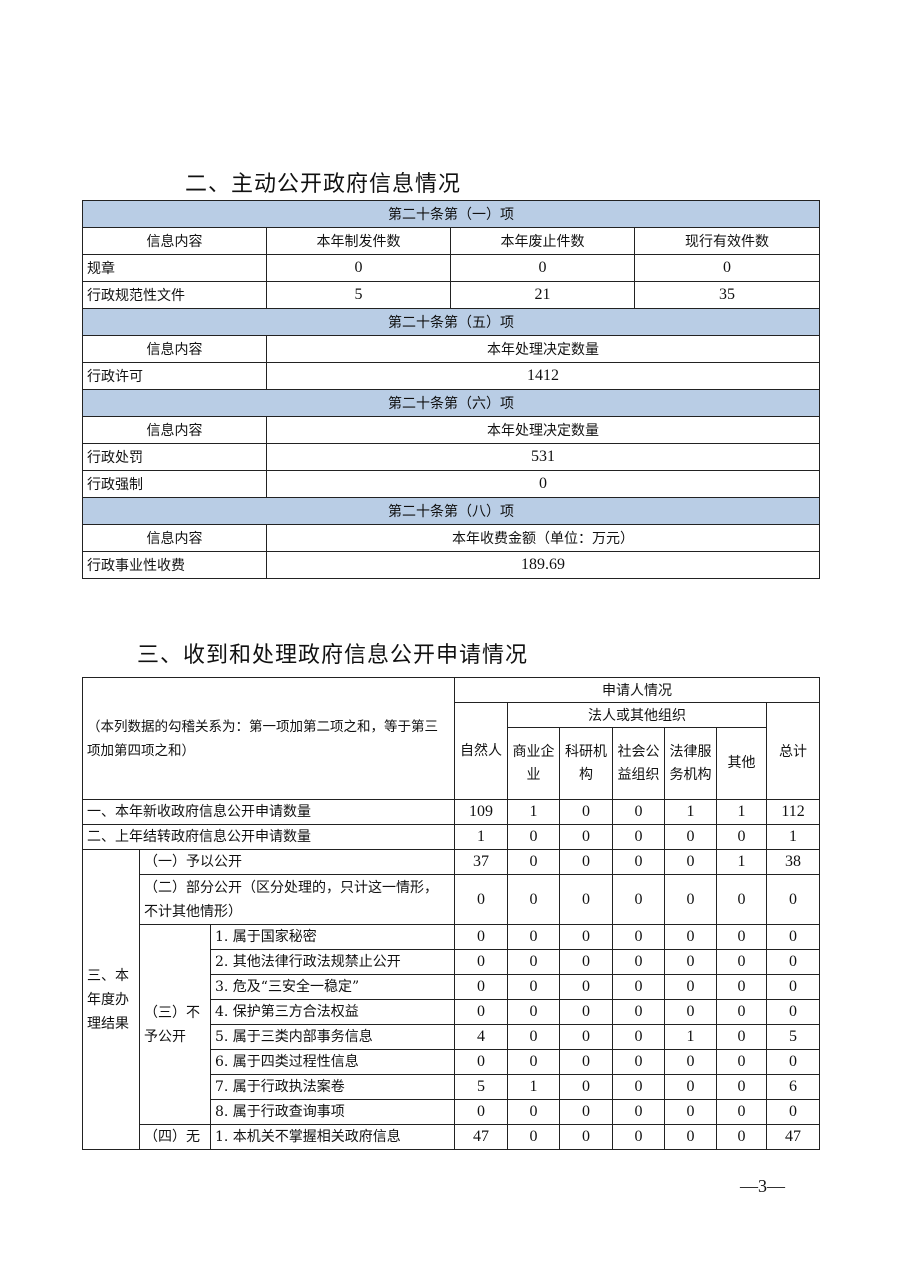 This screenshot has height=1273, width=900. What do you see at coordinates (323, 184) in the screenshot?
I see `section-title-proactive-disclosure: 二、主动公开政府信息情况` at bounding box center [323, 184].